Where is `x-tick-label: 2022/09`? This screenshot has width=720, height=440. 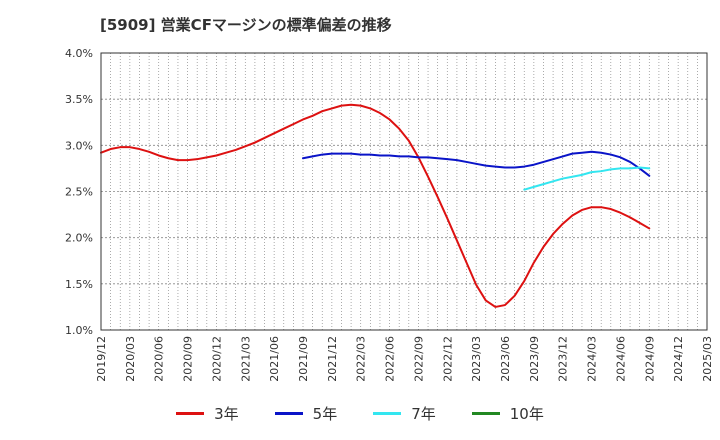
x-tick-label: 2022/09 is located at coordinates (418, 359).